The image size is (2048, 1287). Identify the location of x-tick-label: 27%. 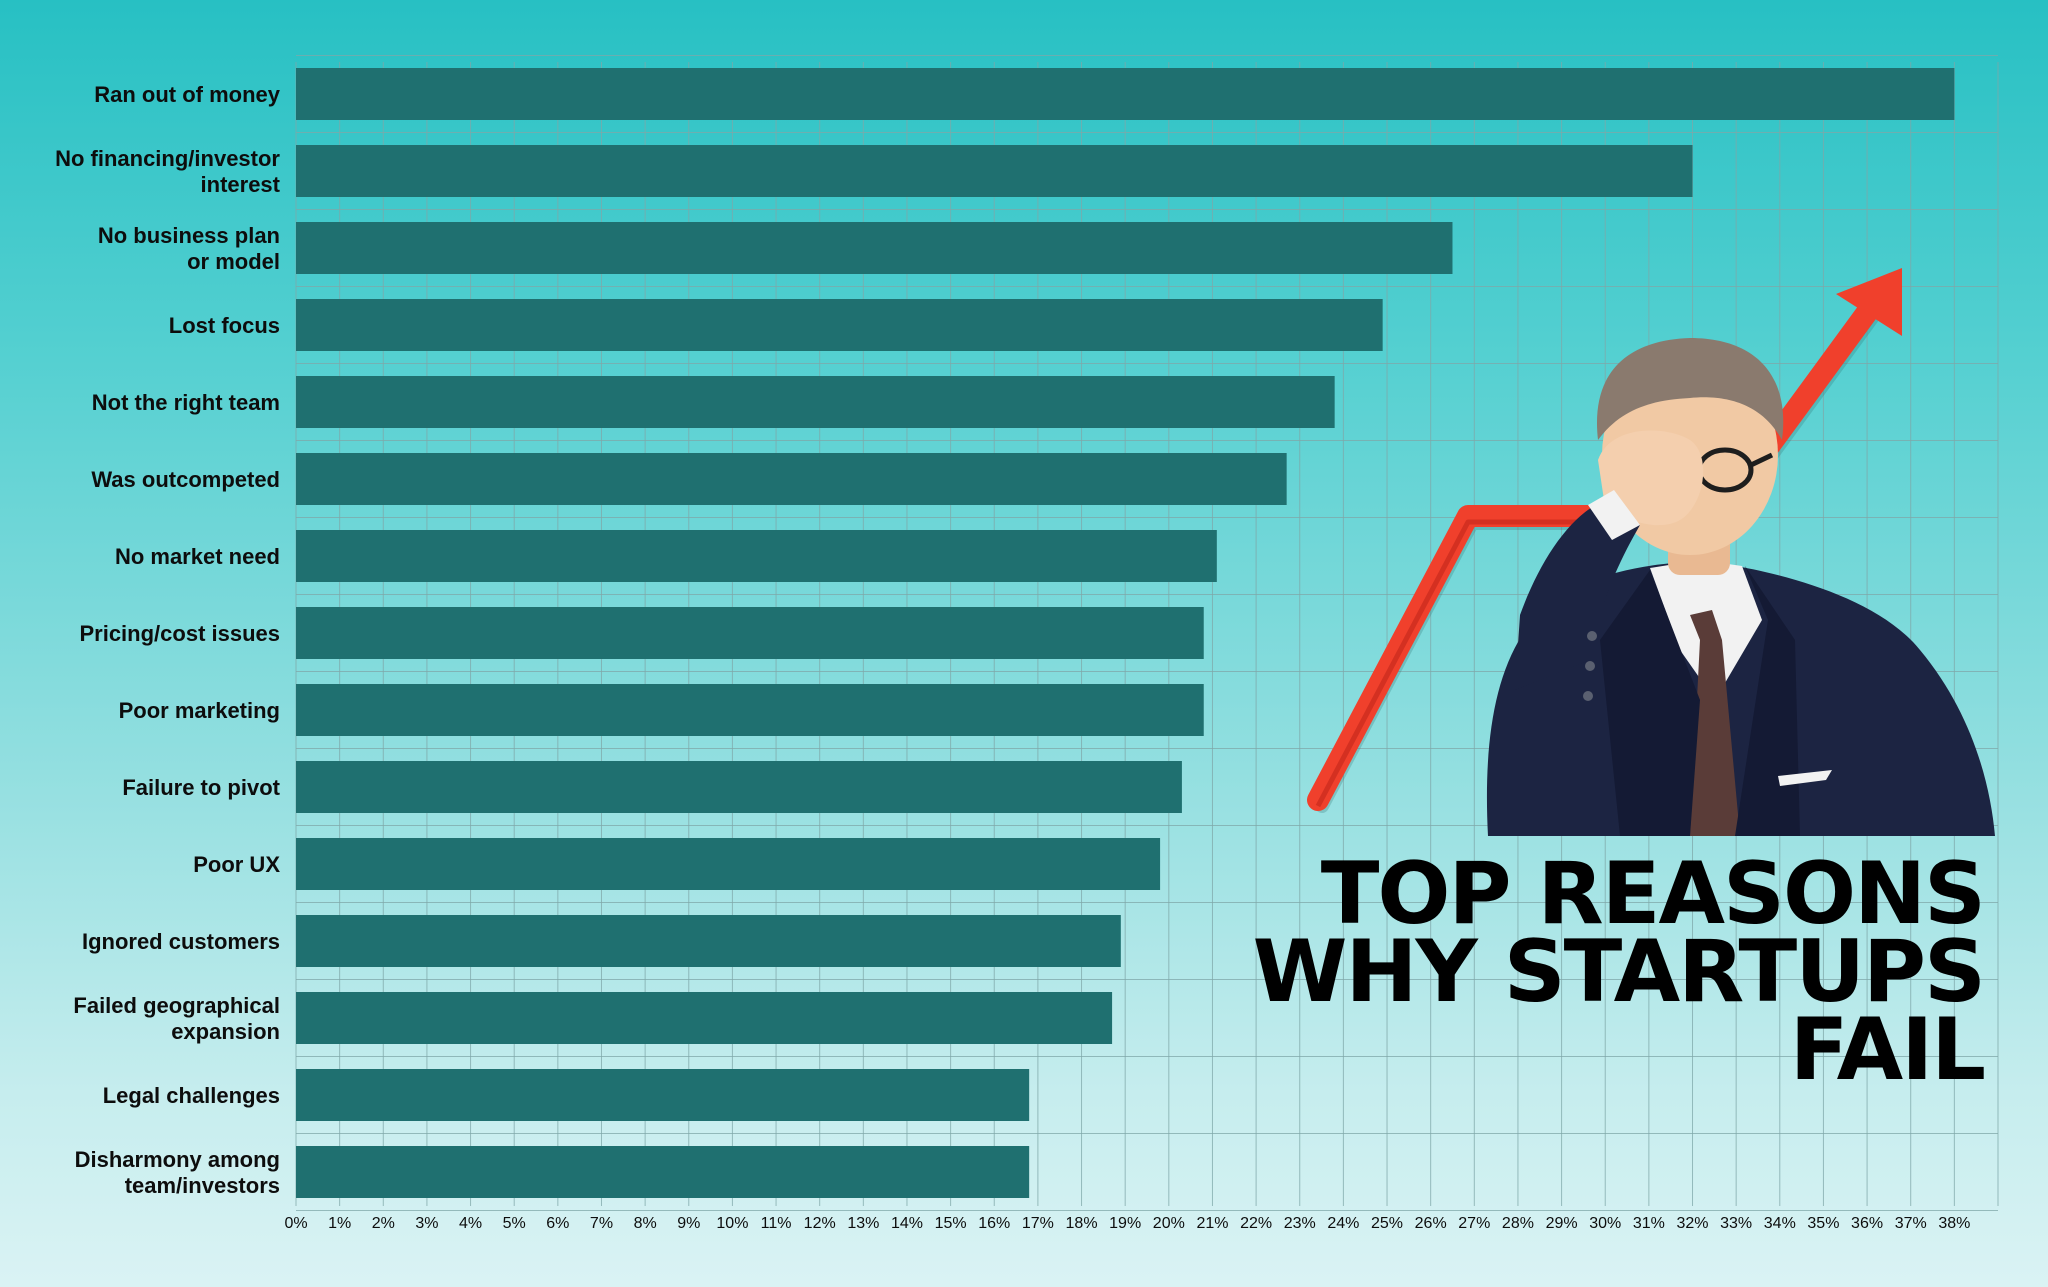
(1474, 1223).